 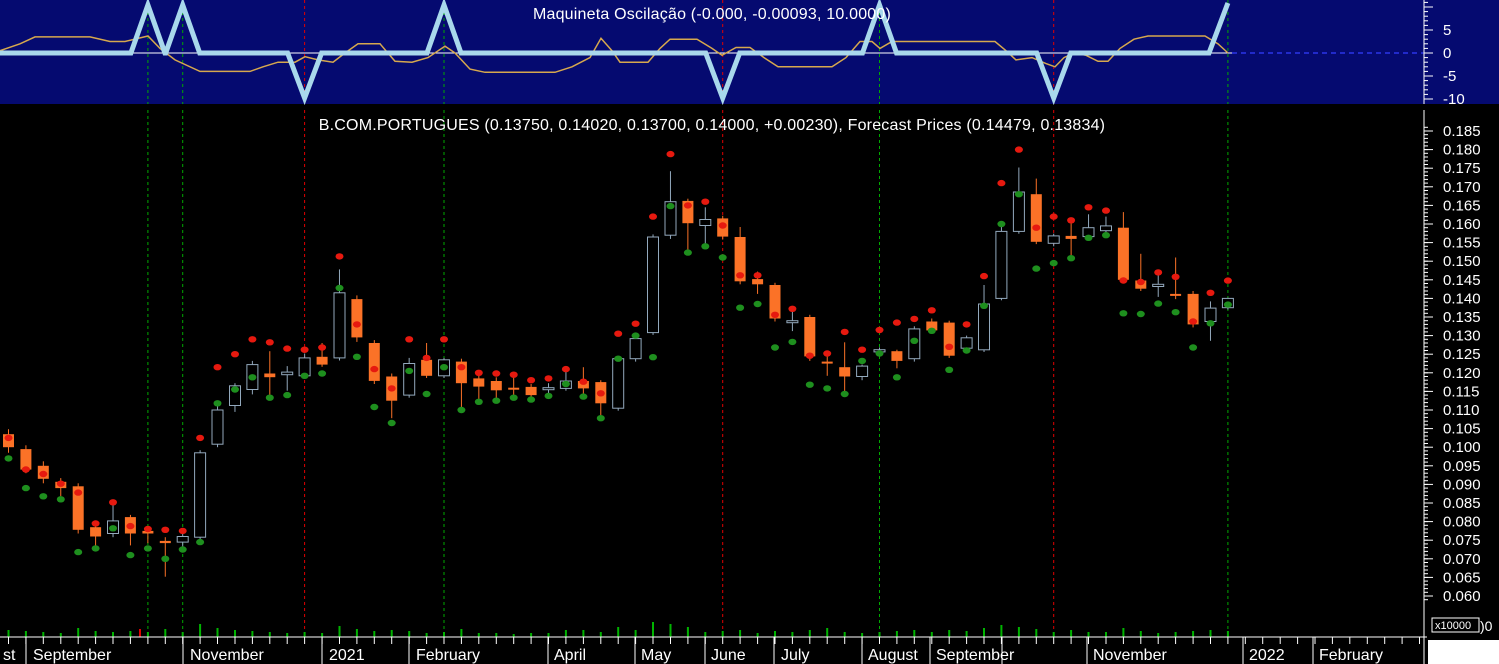 What do you see at coordinates (615, 53) in the screenshot?
I see `oscillator-trigger-line` at bounding box center [615, 53].